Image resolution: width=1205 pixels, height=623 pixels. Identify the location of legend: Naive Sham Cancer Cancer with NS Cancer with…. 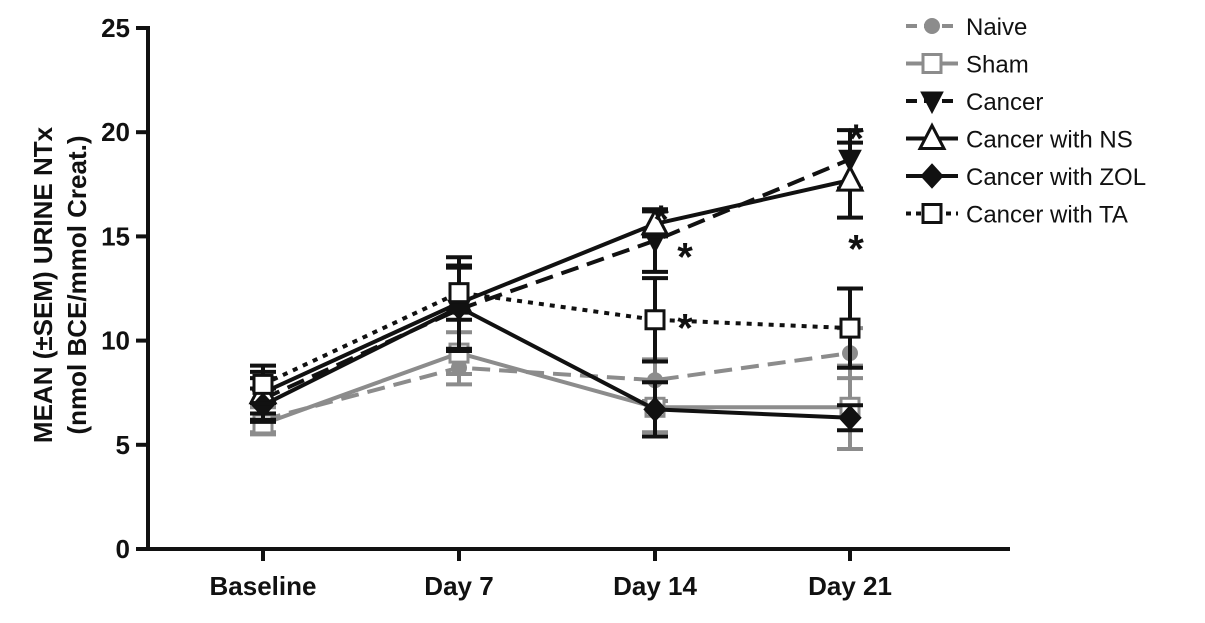
(1026, 121).